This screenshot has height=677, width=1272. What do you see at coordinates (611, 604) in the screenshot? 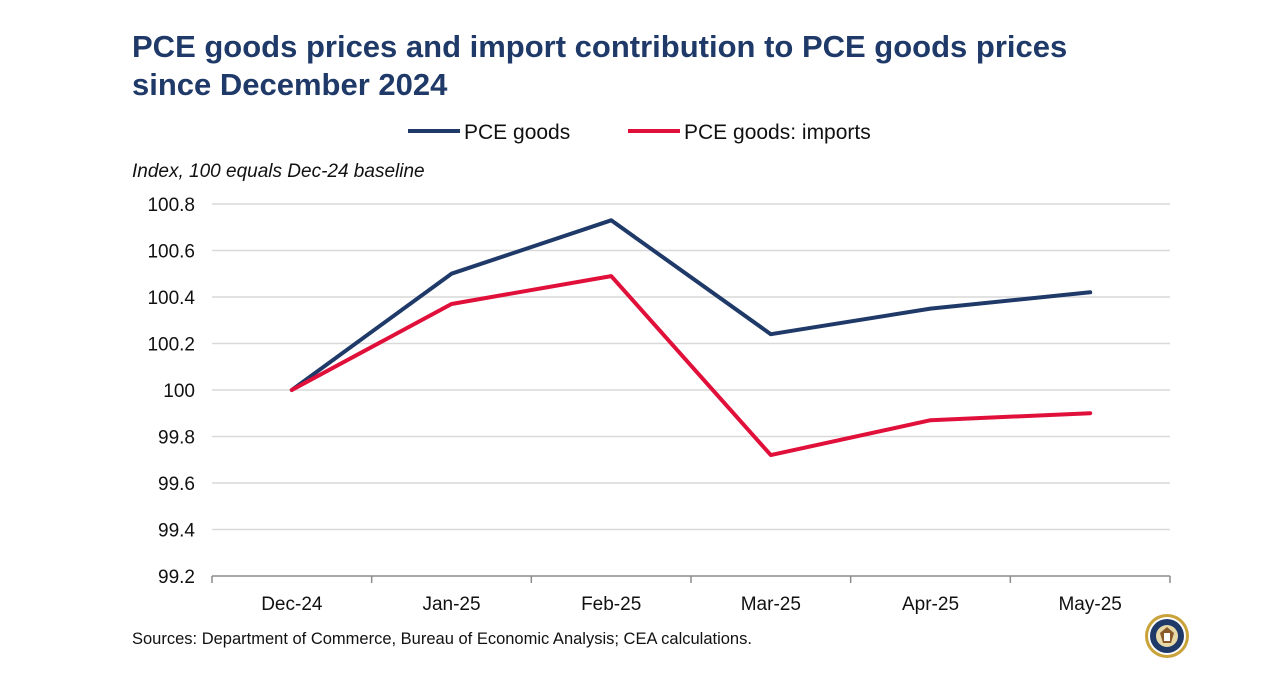
I see `x-tick-label: Feb-25` at bounding box center [611, 604].